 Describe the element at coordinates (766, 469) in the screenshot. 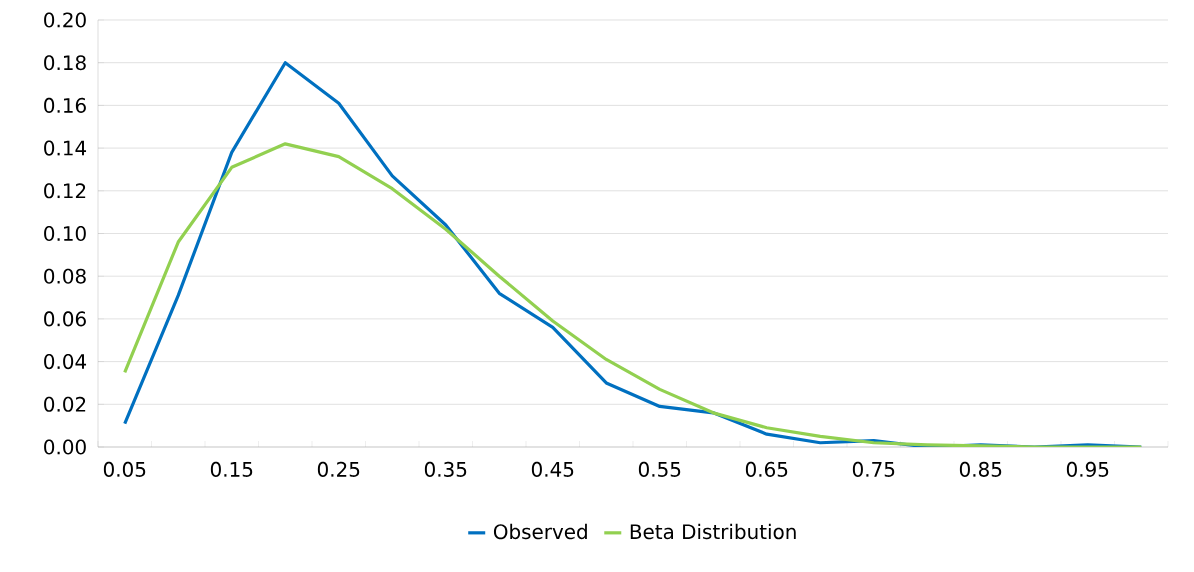

I see `x-tick-label: 0.65` at that location.